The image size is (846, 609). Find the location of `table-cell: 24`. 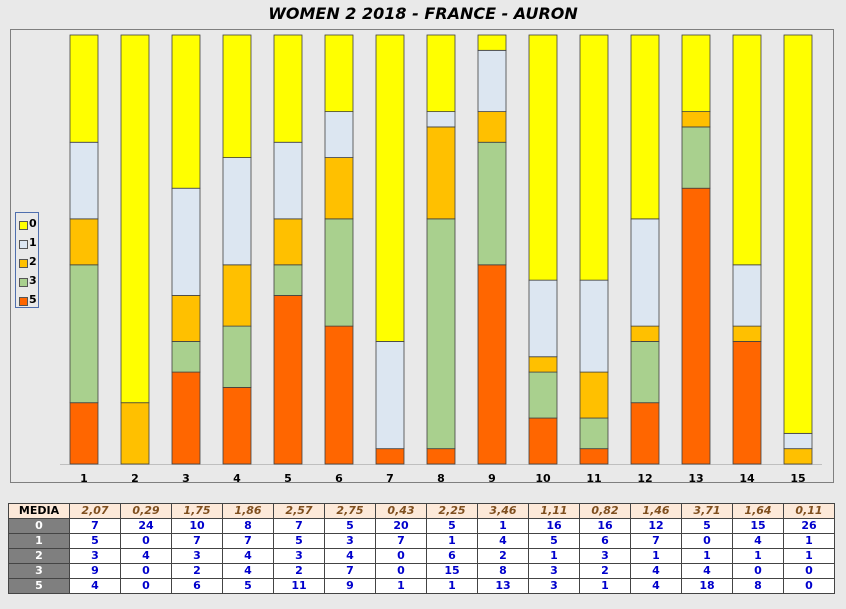

table-cell: 24 is located at coordinates (146, 526).